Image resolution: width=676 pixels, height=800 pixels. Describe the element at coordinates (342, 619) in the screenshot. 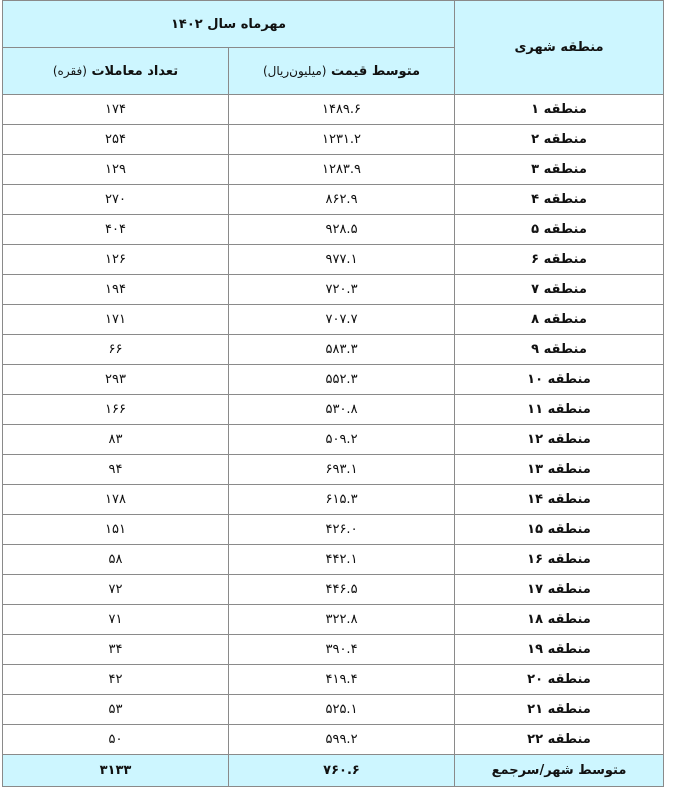

I see `price-cell: ۳۲۲.۸` at that location.